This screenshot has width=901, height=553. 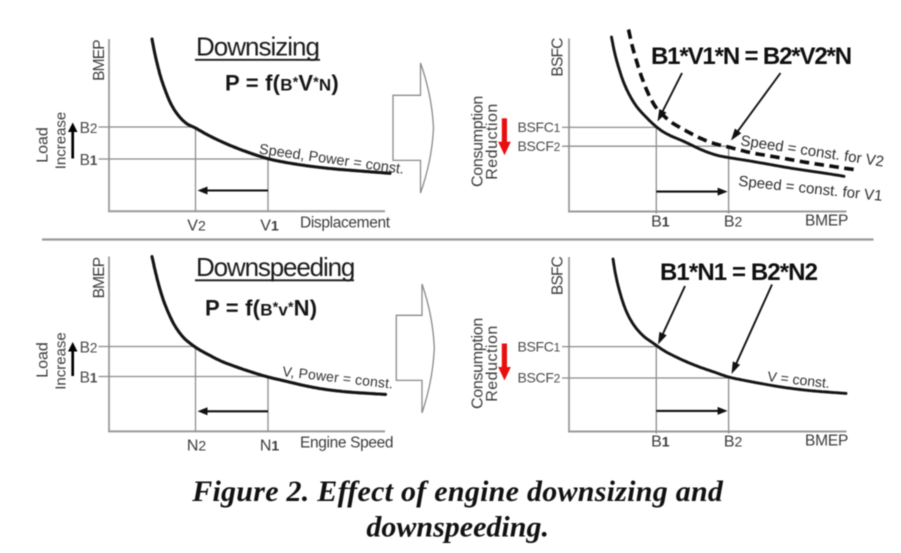 What do you see at coordinates (812, 151) in the screenshot?
I see `svg-text: Speed = const. for V2` at bounding box center [812, 151].